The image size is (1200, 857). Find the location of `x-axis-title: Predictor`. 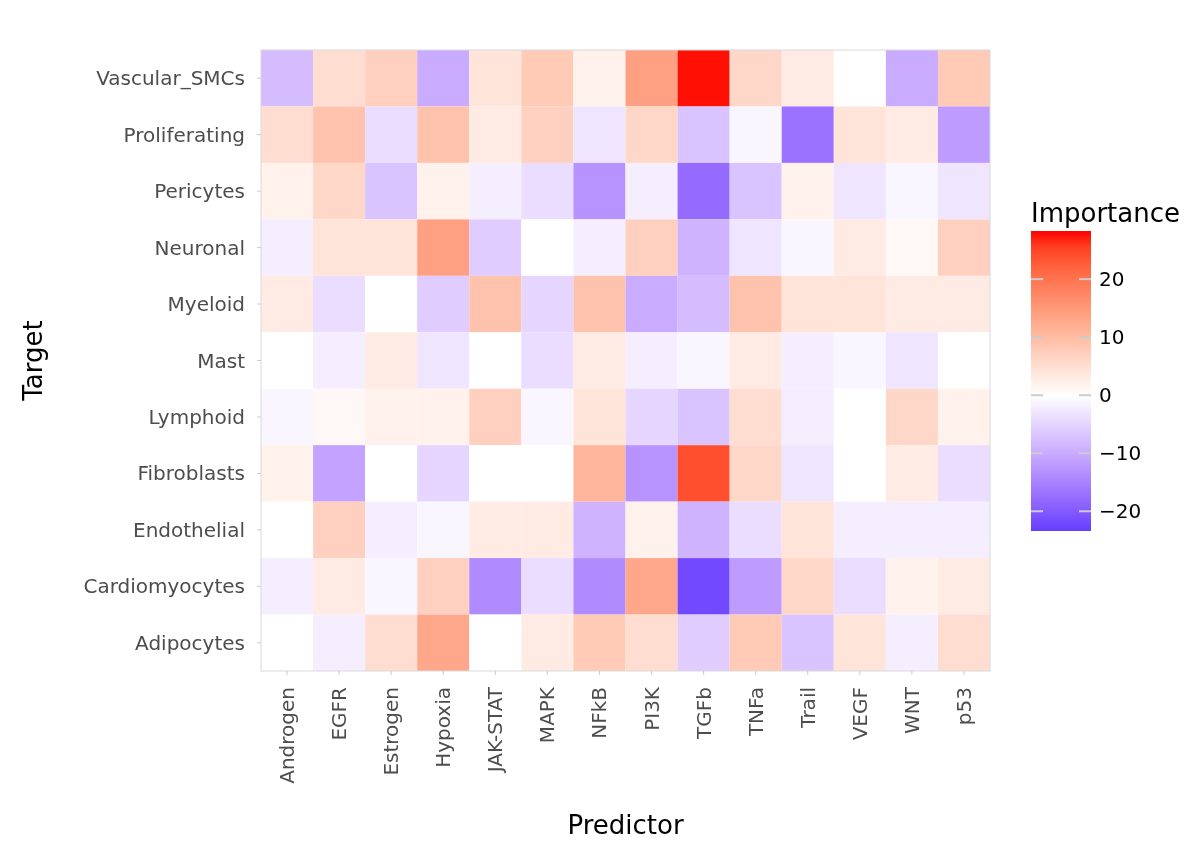

x-axis-title: Predictor is located at coordinates (625, 825).